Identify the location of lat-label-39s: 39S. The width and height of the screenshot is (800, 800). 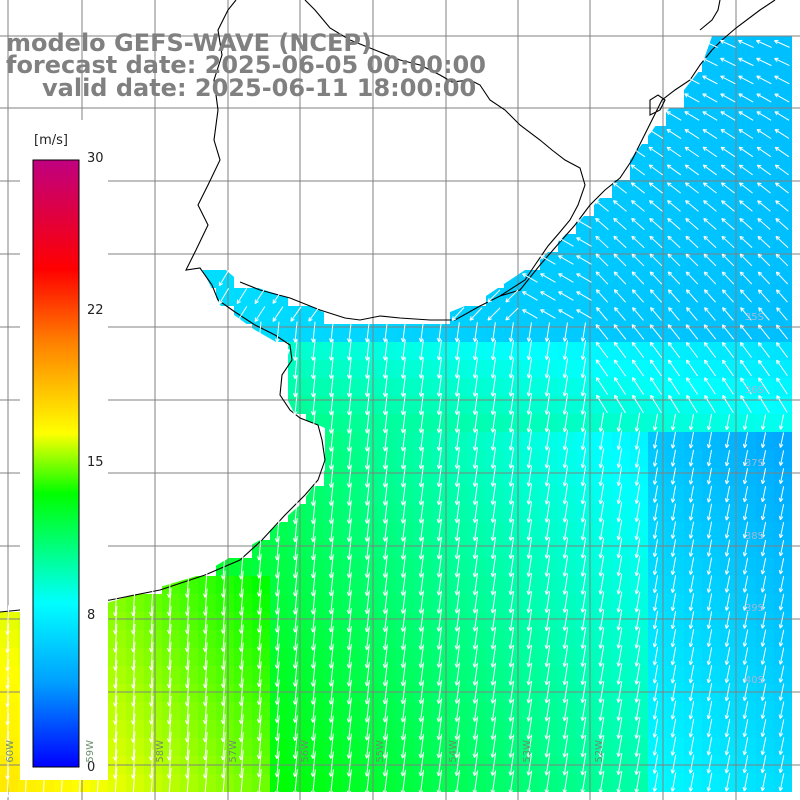
(754, 608).